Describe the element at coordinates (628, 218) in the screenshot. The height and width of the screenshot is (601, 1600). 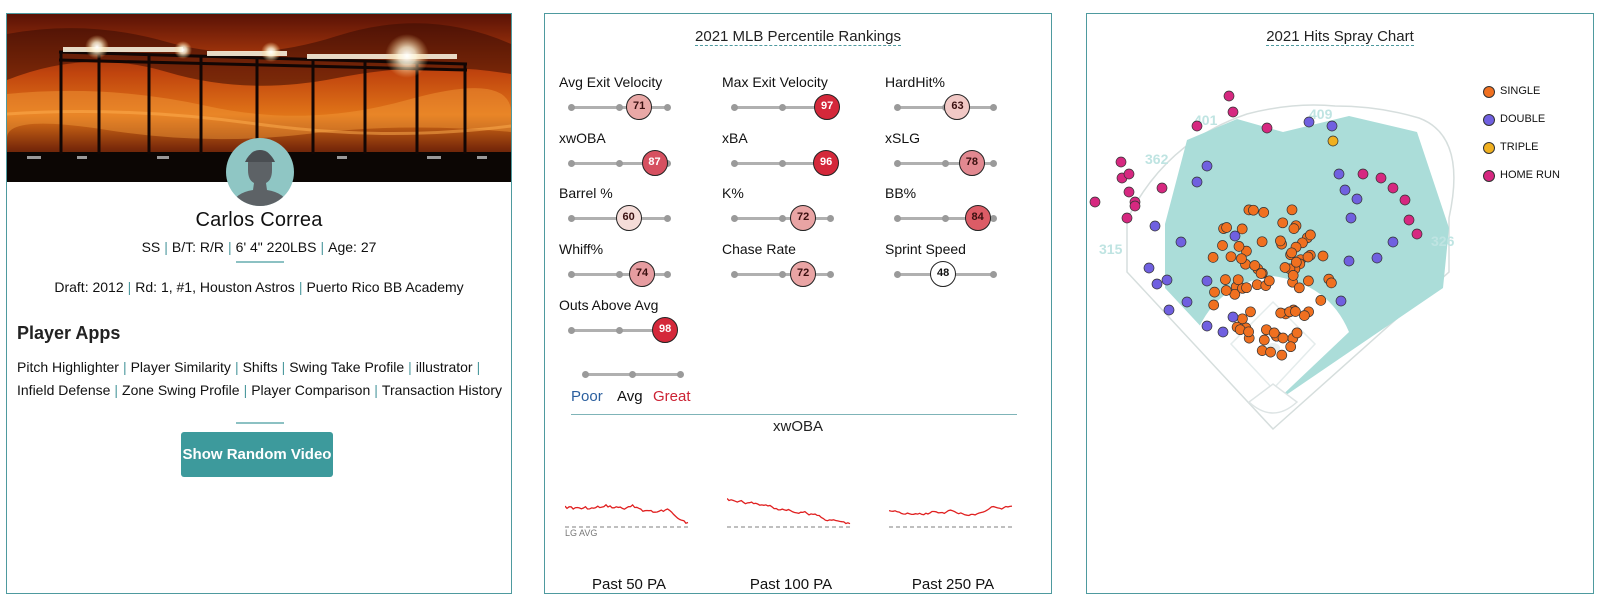
I see `percentile-value-circle: 60` at that location.